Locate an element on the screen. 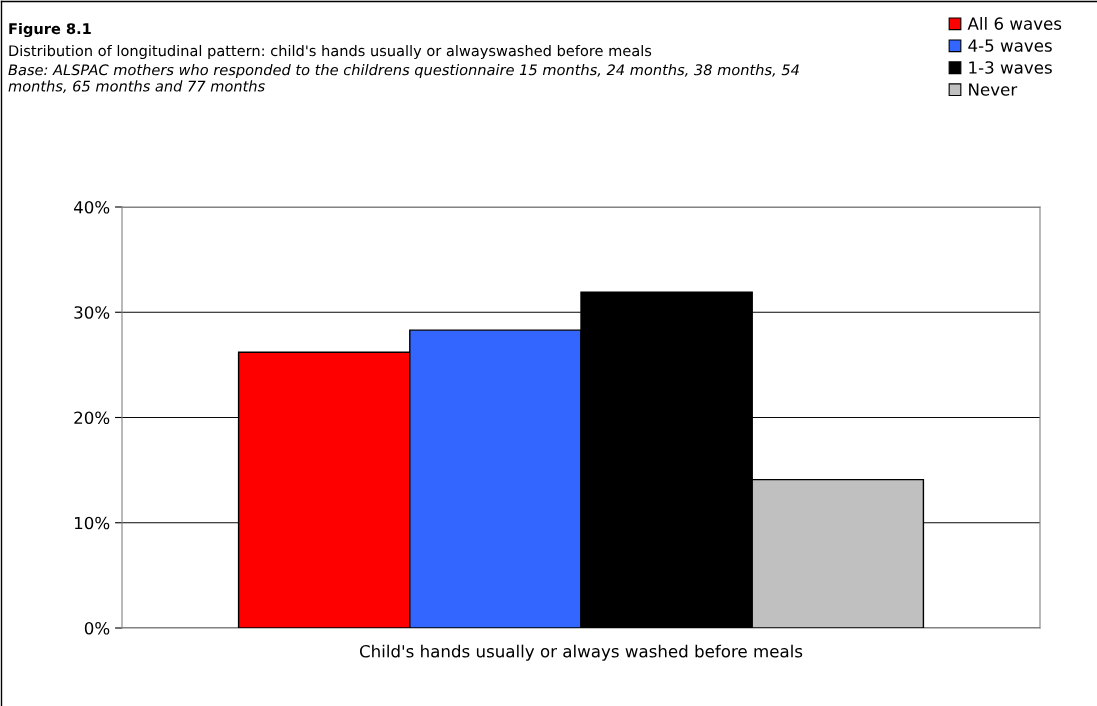 The height and width of the screenshot is (706, 1097). y-tick-label: 40% is located at coordinates (91, 207).